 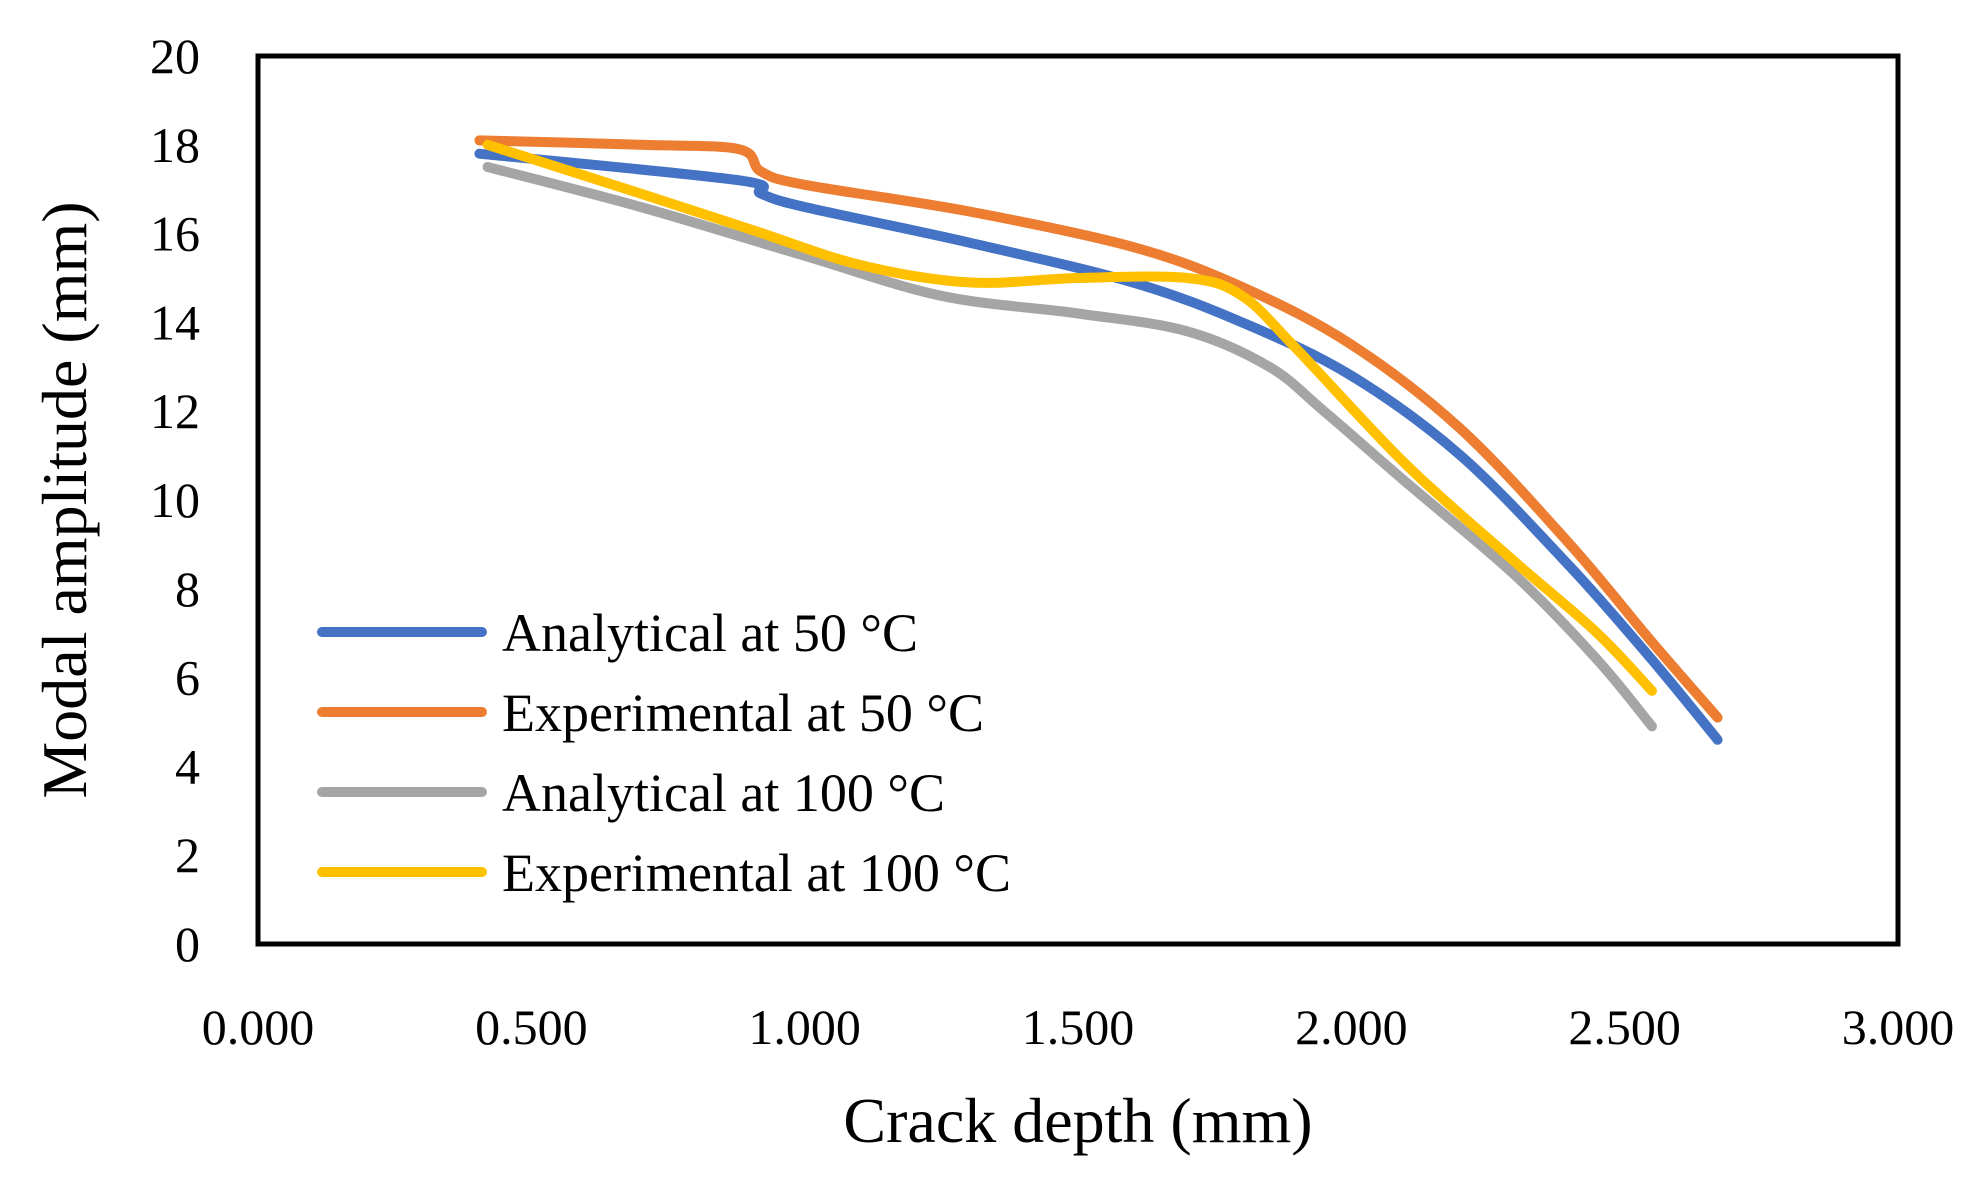 I want to click on x-tick-label: 0.500, so click(x=531, y=1027).